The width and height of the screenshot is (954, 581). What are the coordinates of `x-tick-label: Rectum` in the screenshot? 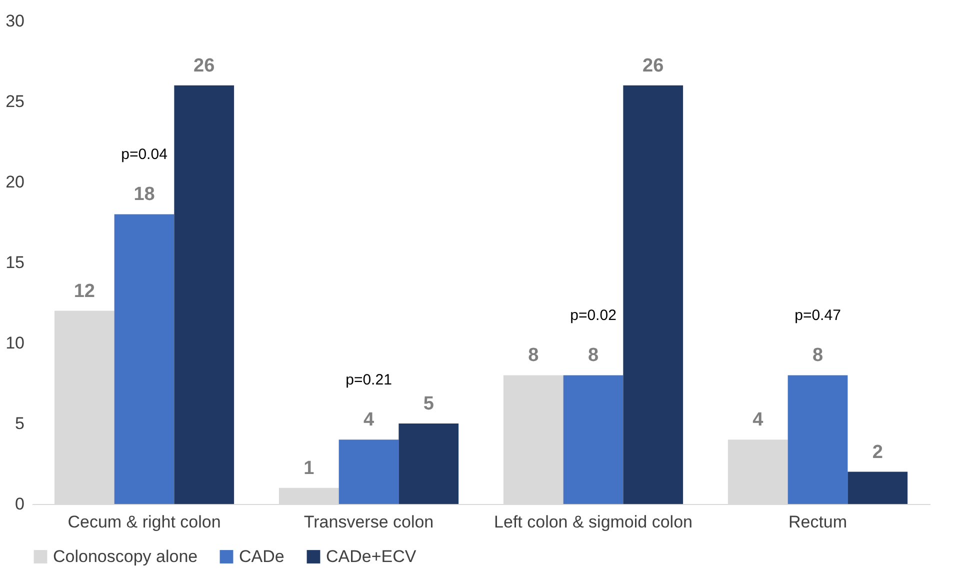 It's located at (818, 522).